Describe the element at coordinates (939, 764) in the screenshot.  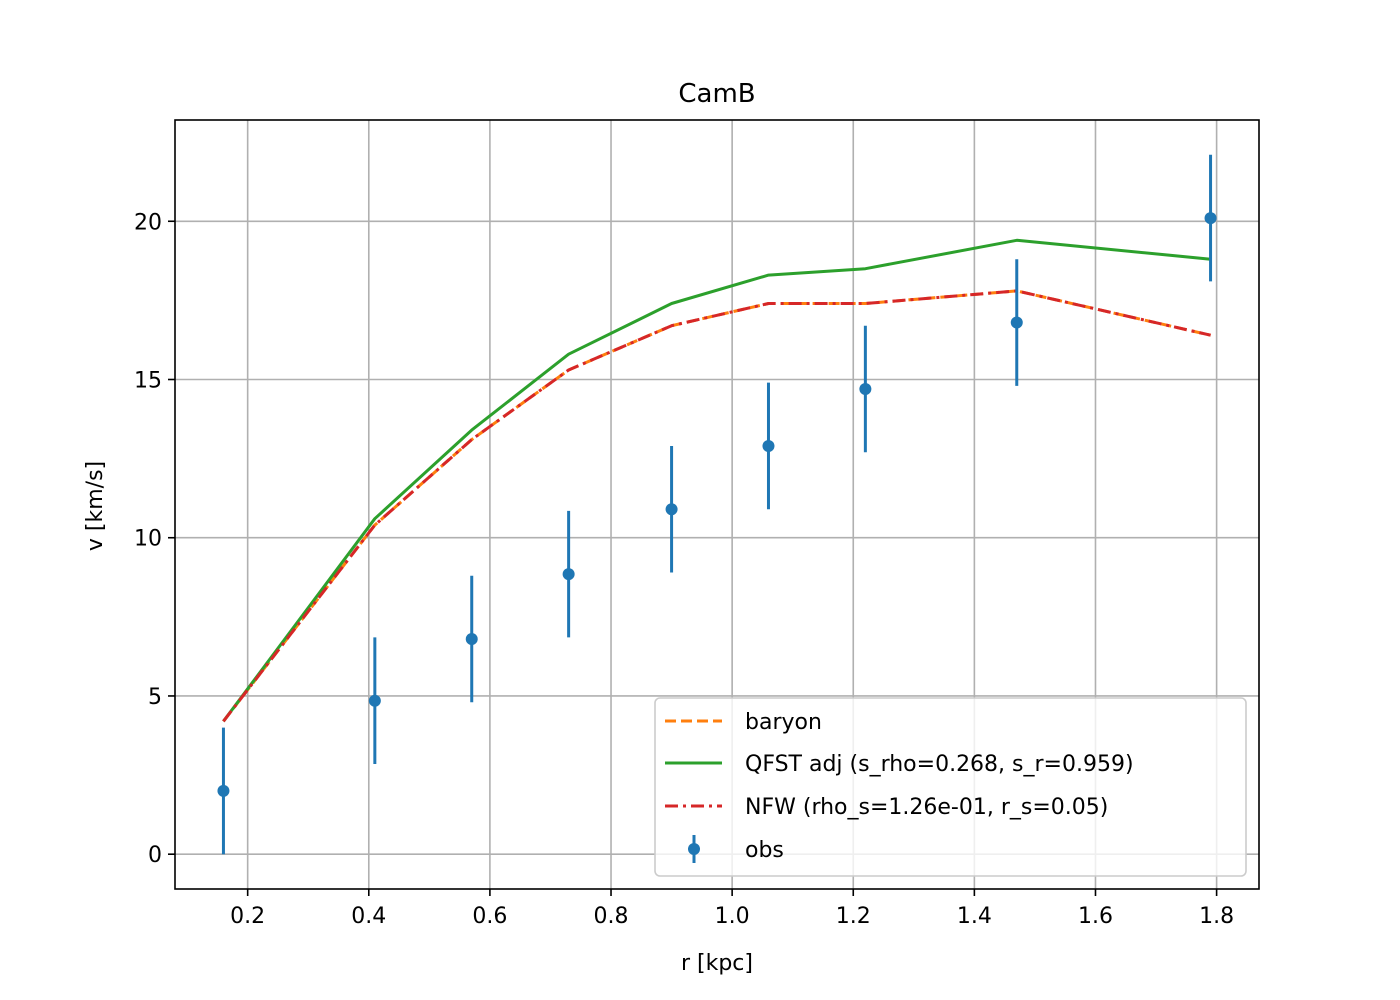
I see `legend-label: QFST adj (s_rho=0.268, s_r=0.959)` at that location.